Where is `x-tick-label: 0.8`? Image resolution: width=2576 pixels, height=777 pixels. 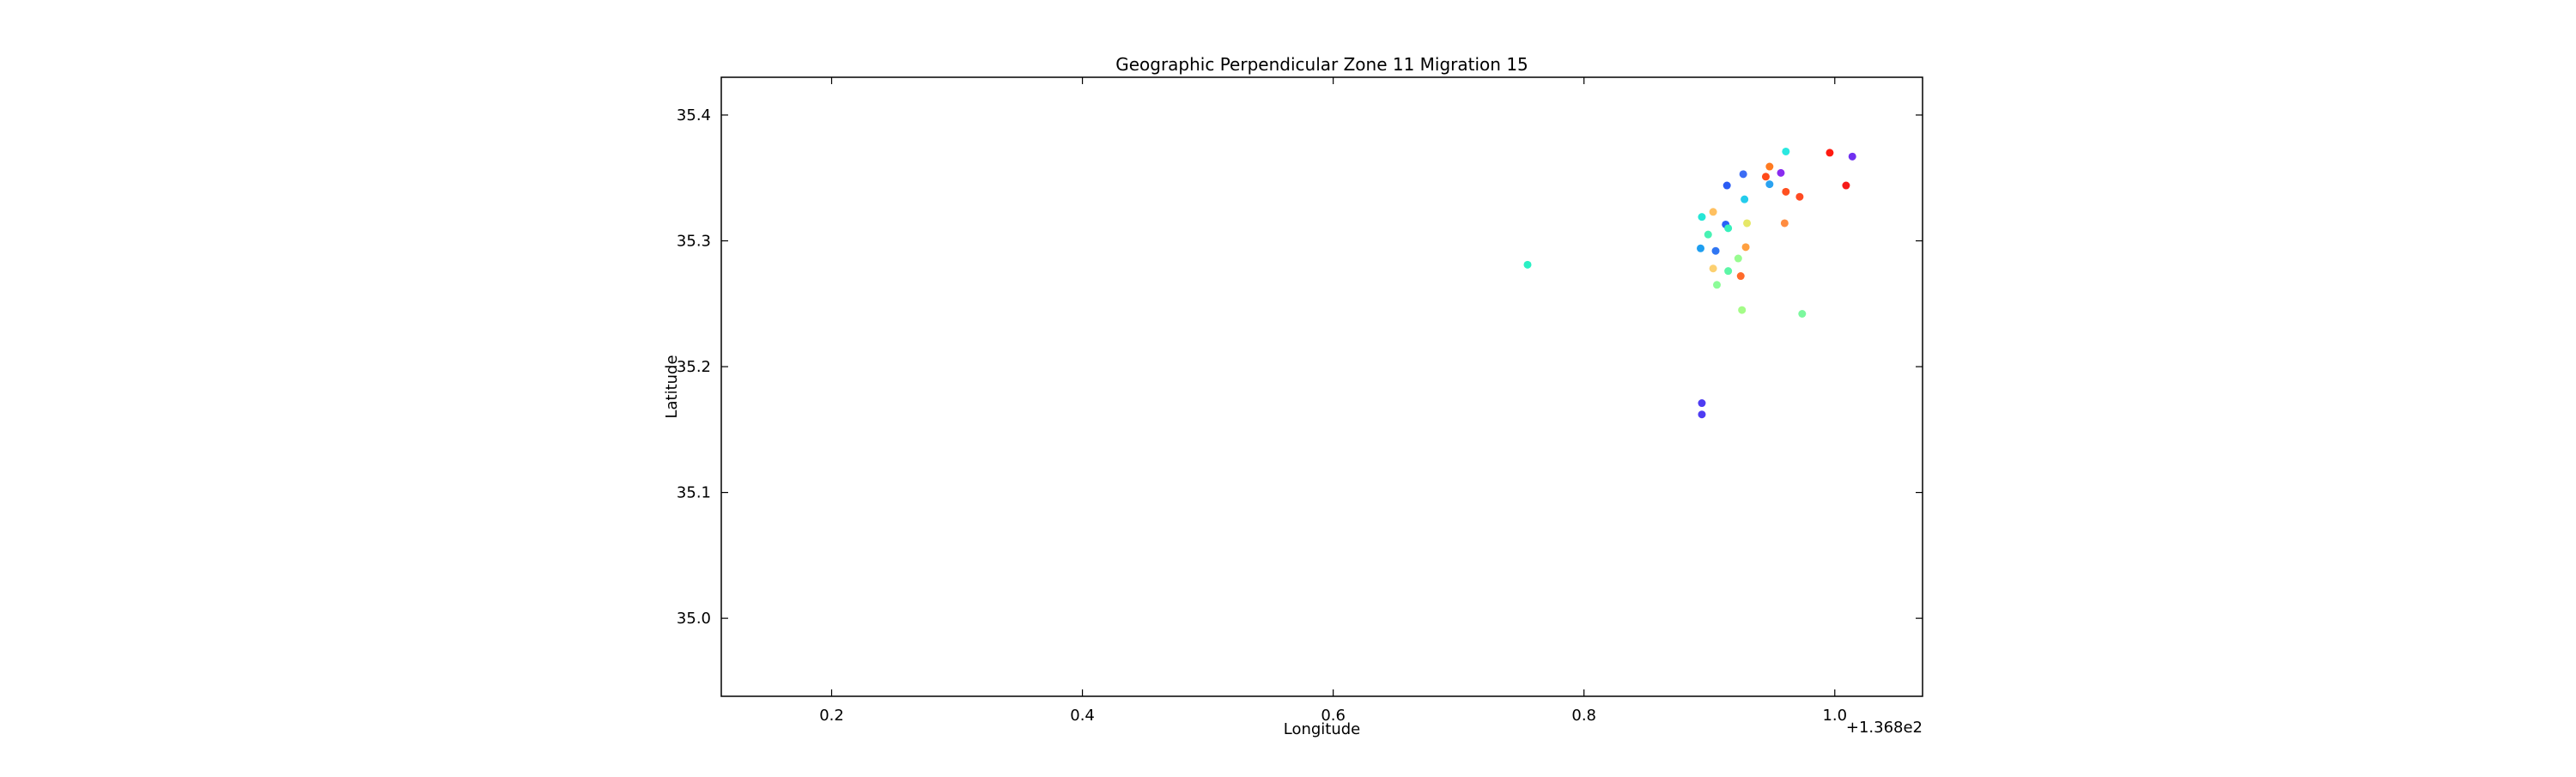 x-tick-label: 0.8 is located at coordinates (1583, 716).